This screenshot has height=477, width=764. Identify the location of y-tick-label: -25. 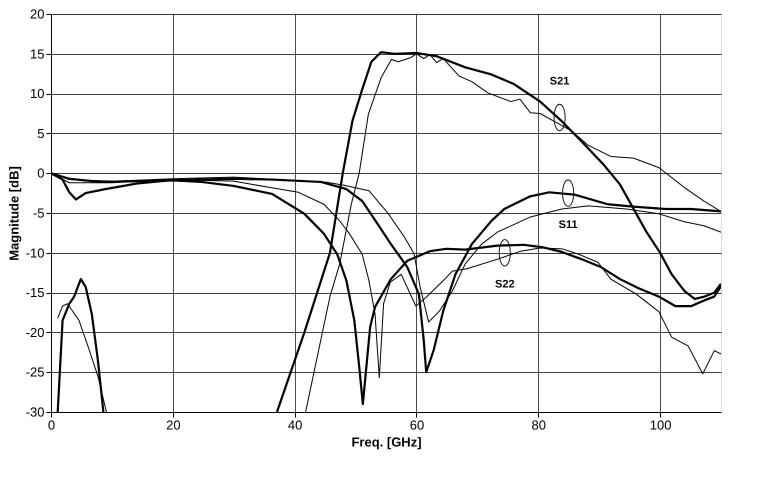
(35, 372).